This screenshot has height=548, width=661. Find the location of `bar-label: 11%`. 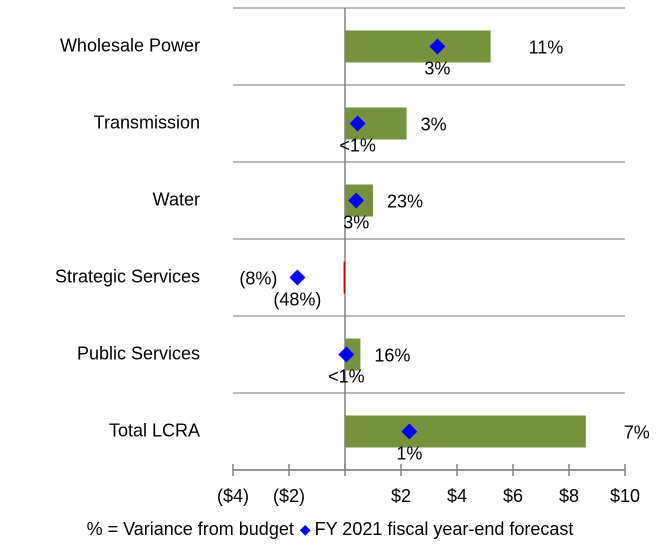

bar-label: 11% is located at coordinates (546, 47).